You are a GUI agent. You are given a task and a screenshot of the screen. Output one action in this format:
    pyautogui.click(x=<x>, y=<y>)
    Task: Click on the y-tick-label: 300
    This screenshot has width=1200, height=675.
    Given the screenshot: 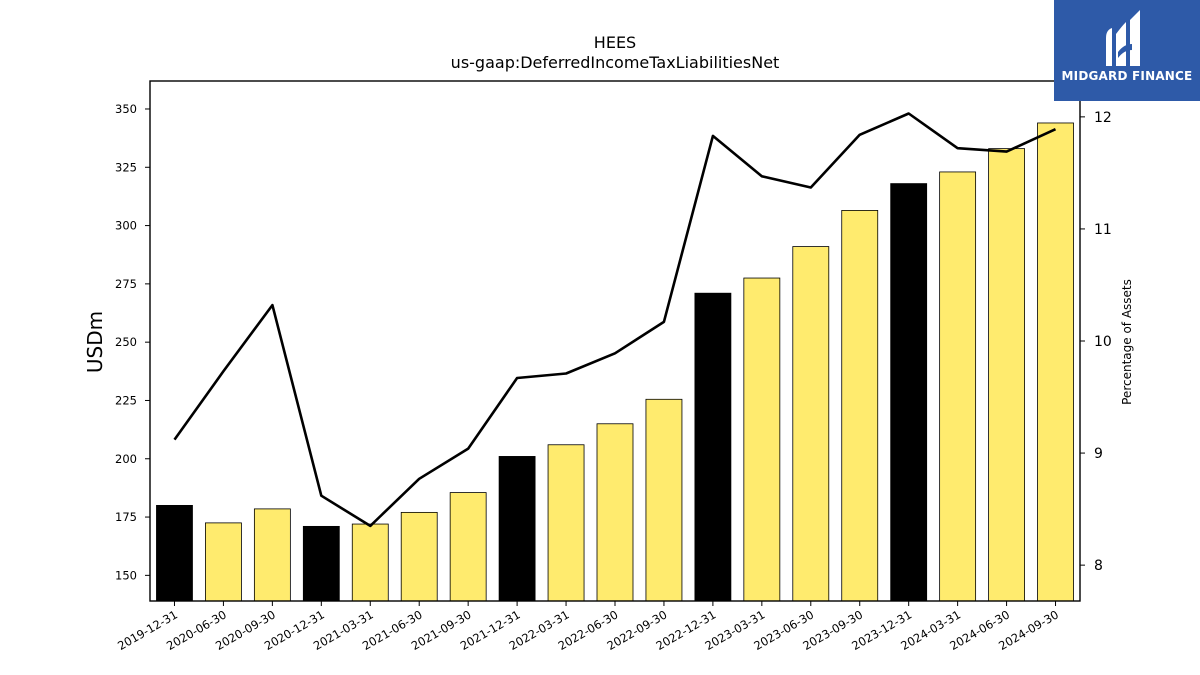 What is the action you would take?
    pyautogui.click(x=126, y=226)
    